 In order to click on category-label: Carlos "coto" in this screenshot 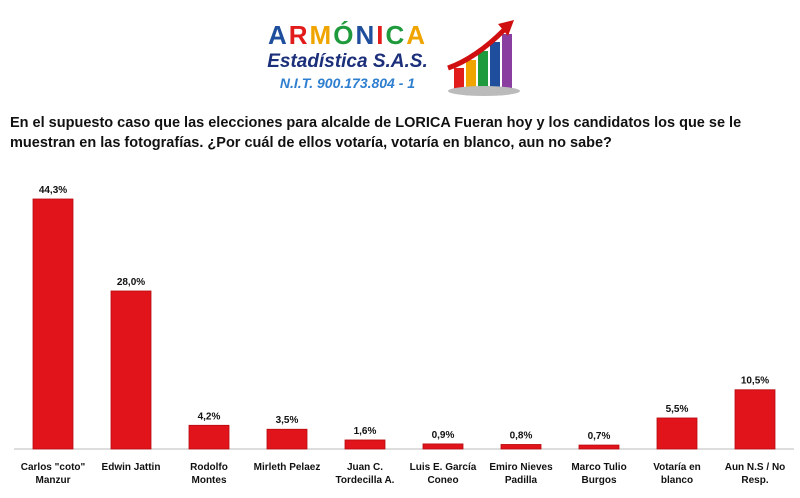, I will do `click(53, 467)`.